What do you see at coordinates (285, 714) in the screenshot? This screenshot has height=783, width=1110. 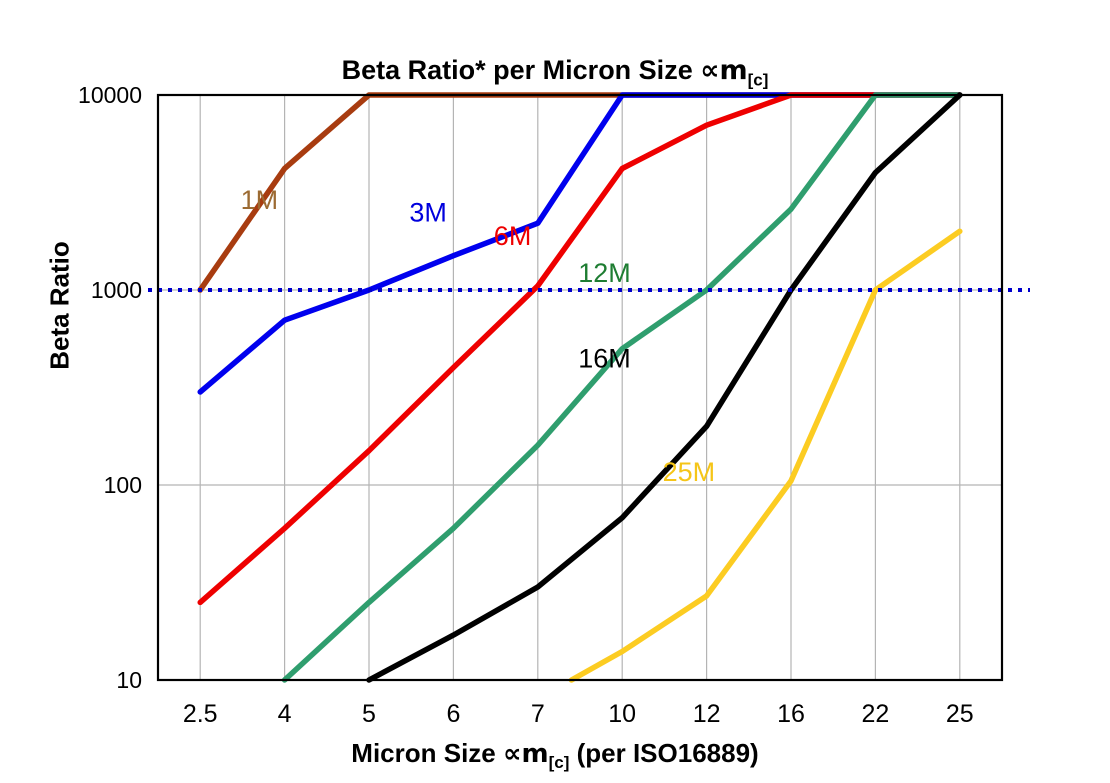 I see `x-tick-label-4: 4` at bounding box center [285, 714].